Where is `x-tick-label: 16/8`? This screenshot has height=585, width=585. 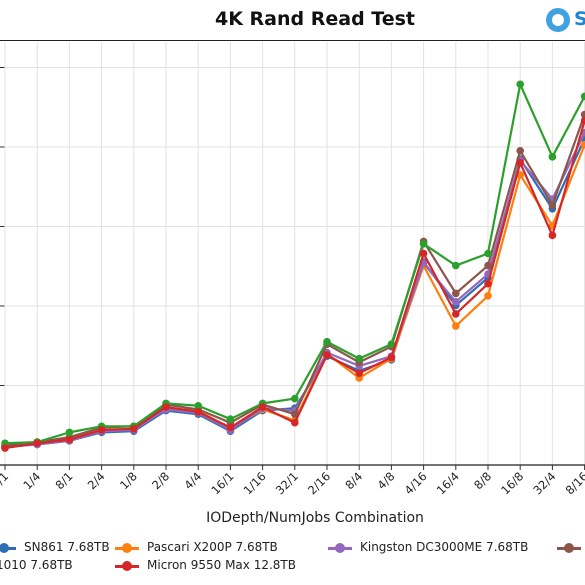
x-tick-label: 16/8 is located at coordinates (512, 483).